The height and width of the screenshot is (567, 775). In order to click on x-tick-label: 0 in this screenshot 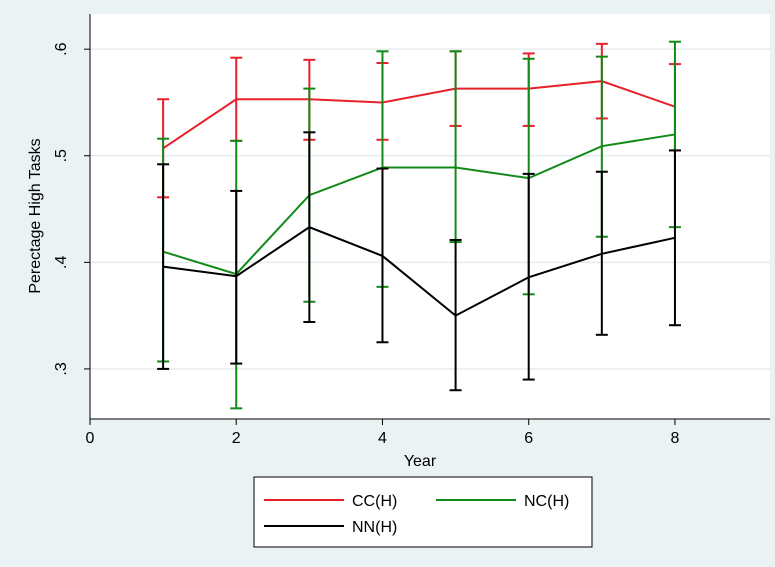, I will do `click(90, 438)`.